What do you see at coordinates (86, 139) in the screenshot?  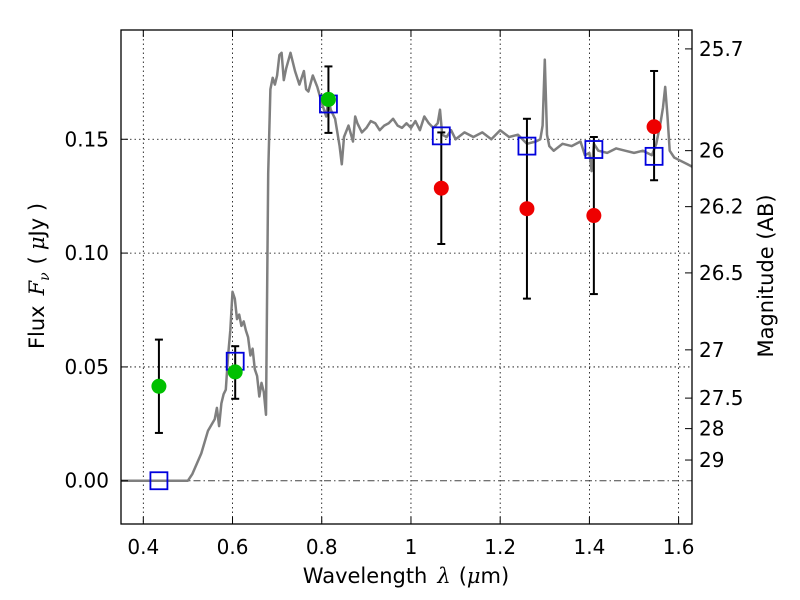 I see `y-tick-label: 0.15` at bounding box center [86, 139].